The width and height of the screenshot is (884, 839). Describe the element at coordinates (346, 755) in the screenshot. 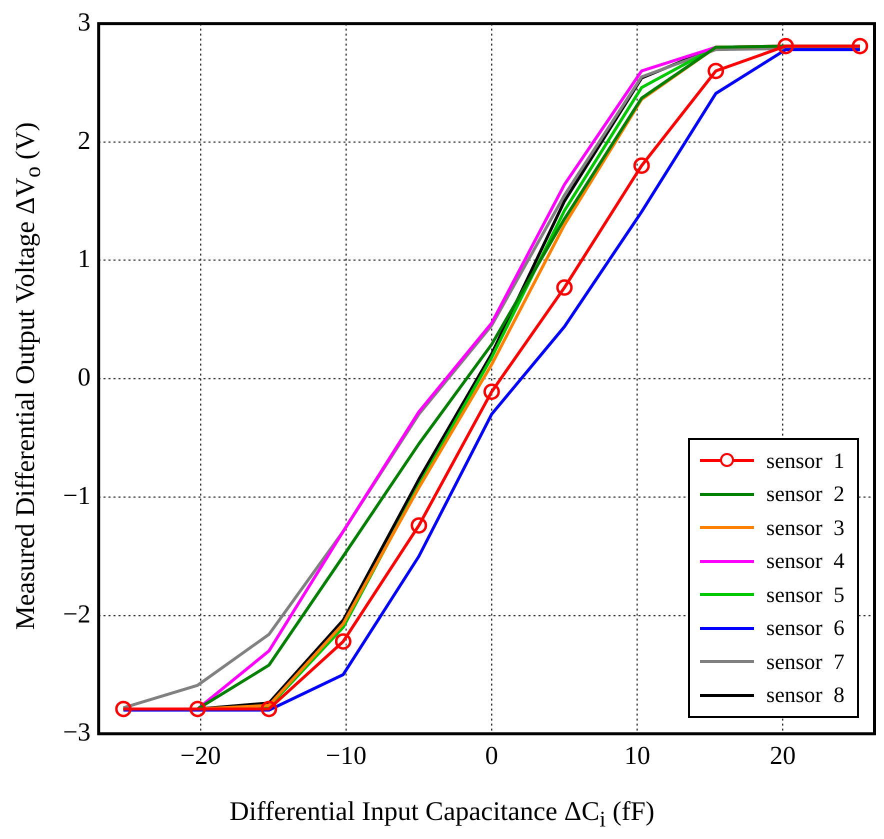

I see `x-tick-label: −10` at that location.